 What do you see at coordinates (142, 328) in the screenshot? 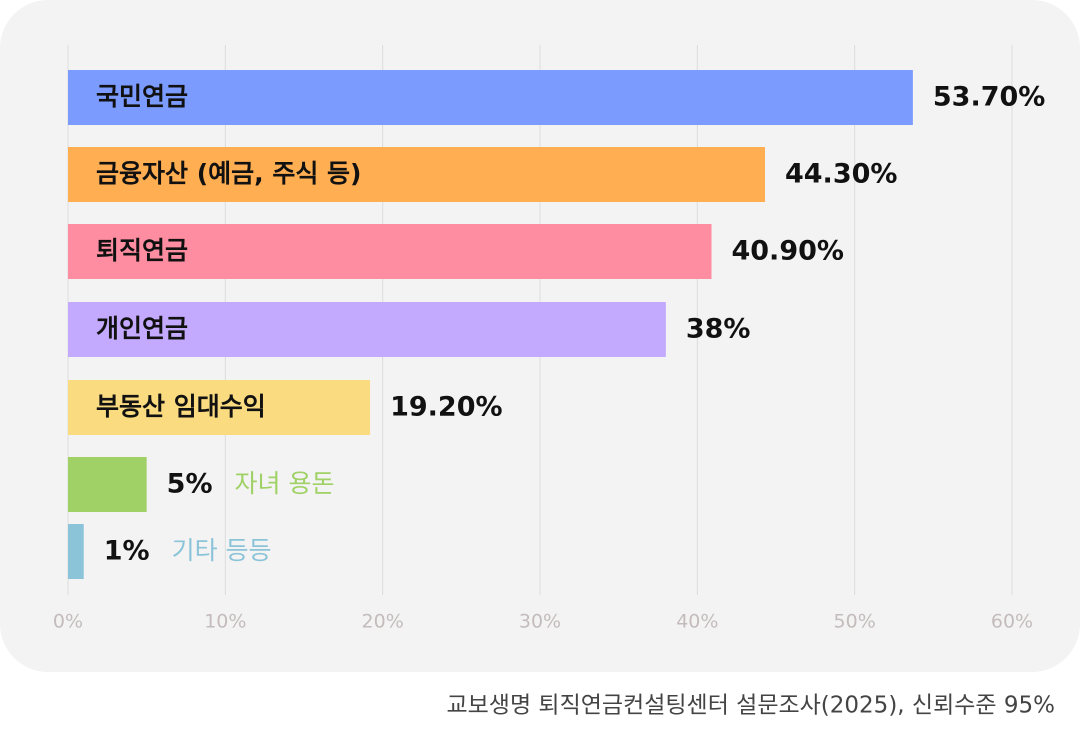
I see `category-label: 개인연금` at bounding box center [142, 328].